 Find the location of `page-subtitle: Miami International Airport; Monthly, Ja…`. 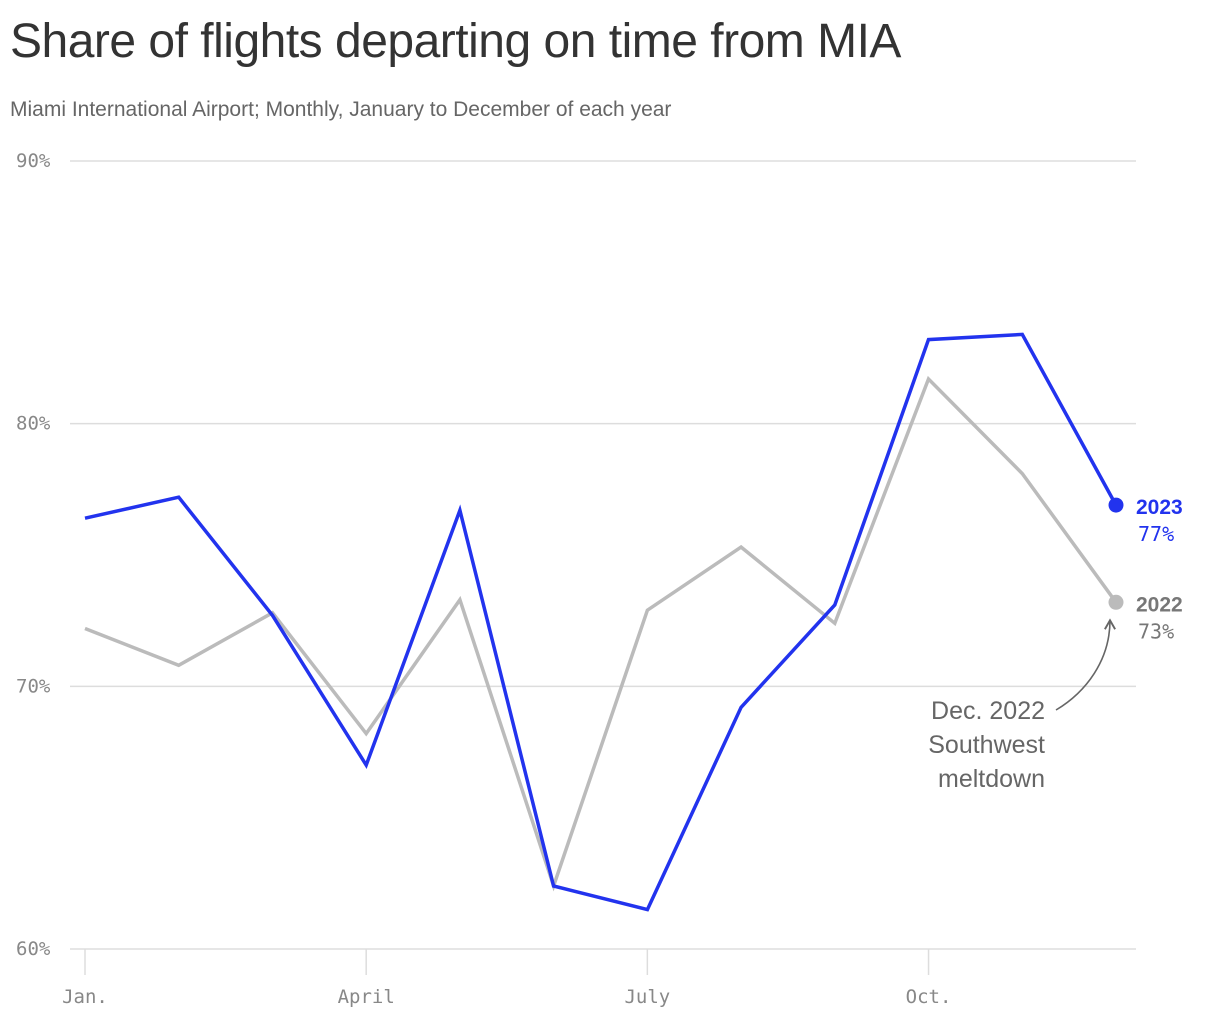

page-subtitle: Miami International Airport; Monthly, Ja… is located at coordinates (341, 109).